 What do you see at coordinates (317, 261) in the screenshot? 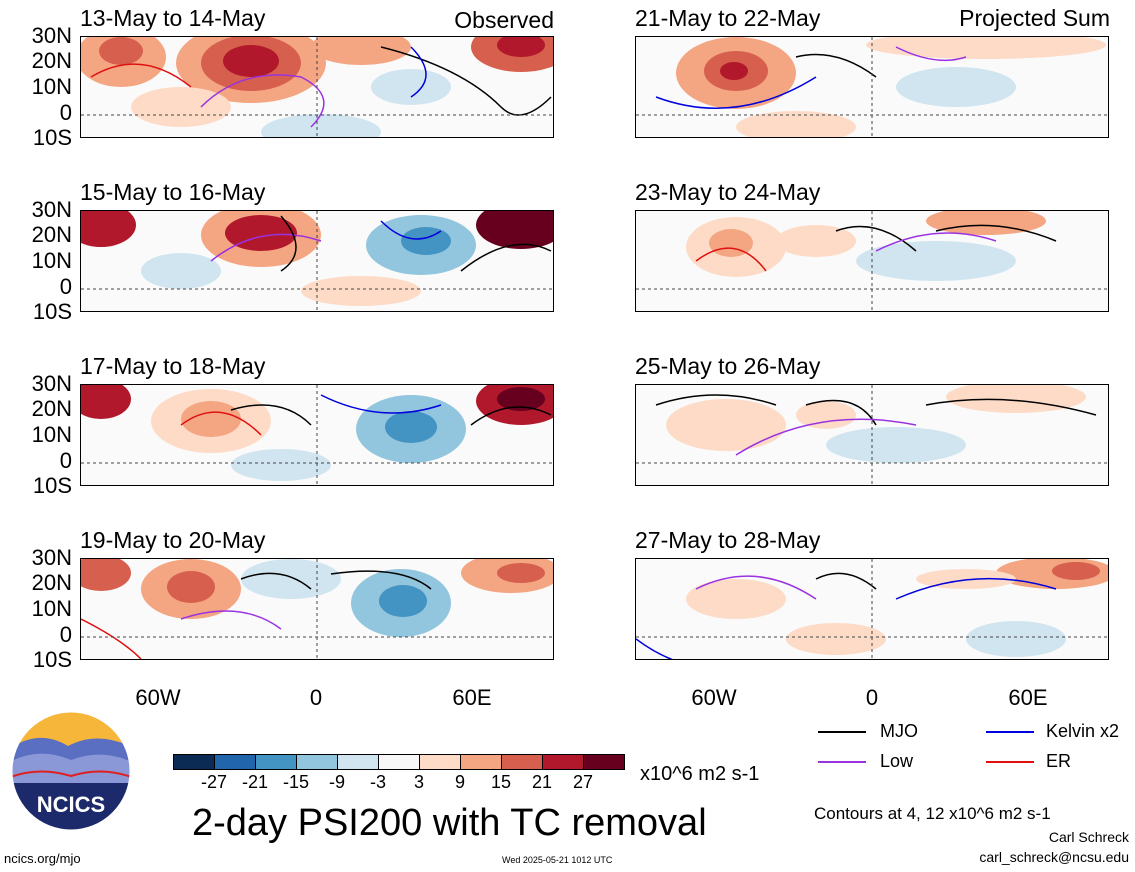
I see `map-panel-15-16-may` at bounding box center [317, 261].